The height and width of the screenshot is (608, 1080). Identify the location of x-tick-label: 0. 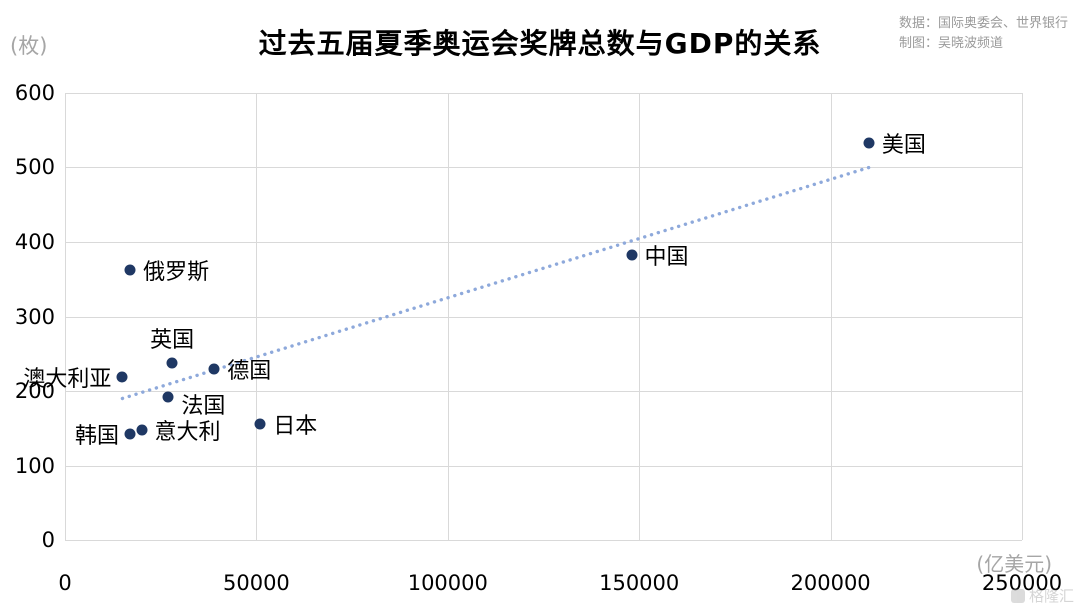
(65, 583).